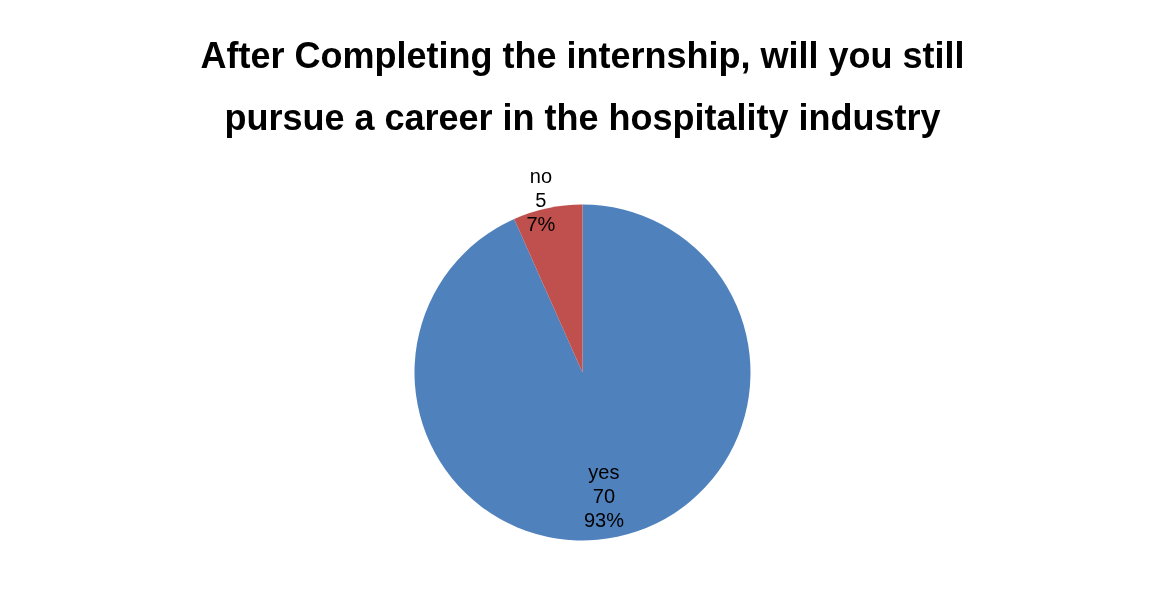  What do you see at coordinates (541, 175) in the screenshot?
I see `slice-label: no` at bounding box center [541, 175].